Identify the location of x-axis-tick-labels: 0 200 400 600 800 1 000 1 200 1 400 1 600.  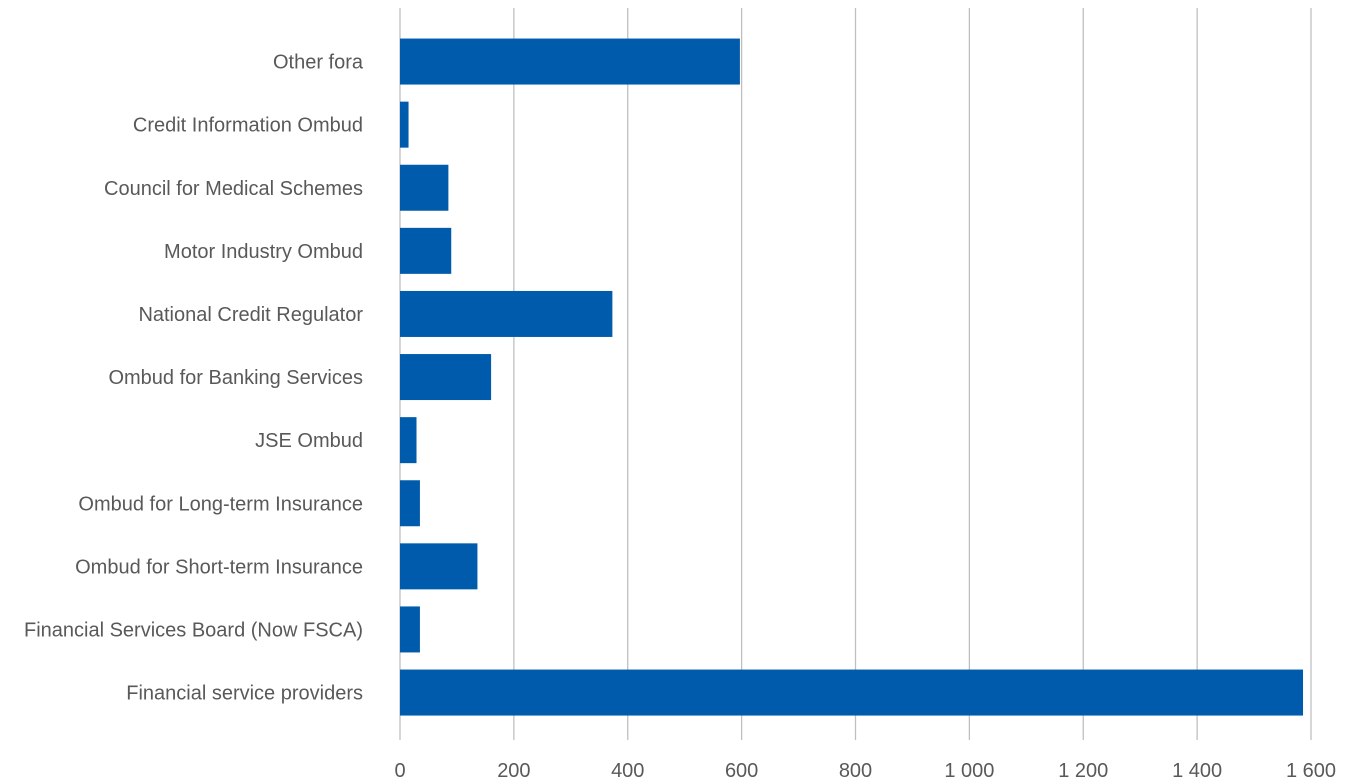
(865, 770).